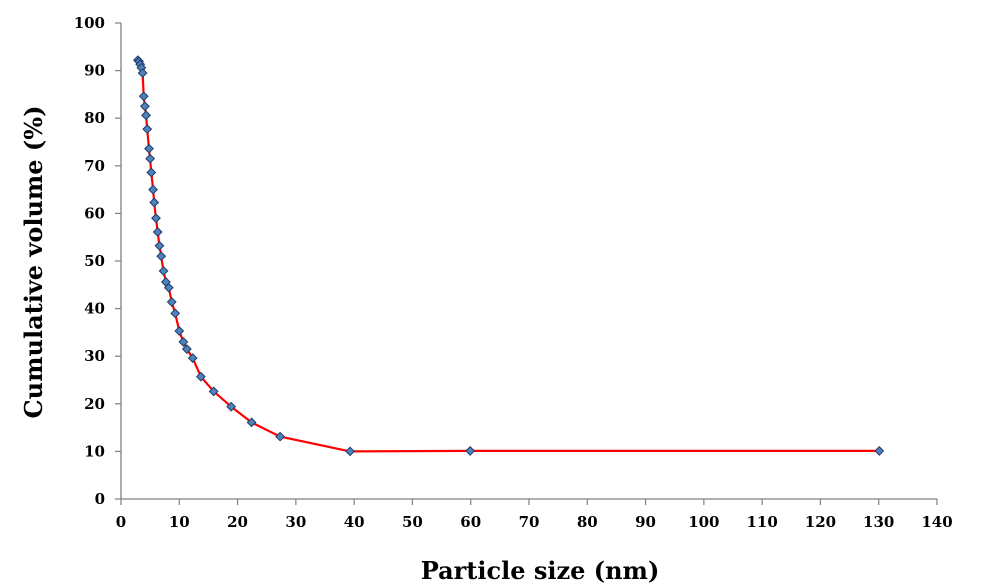 This screenshot has width=985, height=585. Describe the element at coordinates (540, 570) in the screenshot. I see `x-axis-title: Particle size (nm)` at that location.